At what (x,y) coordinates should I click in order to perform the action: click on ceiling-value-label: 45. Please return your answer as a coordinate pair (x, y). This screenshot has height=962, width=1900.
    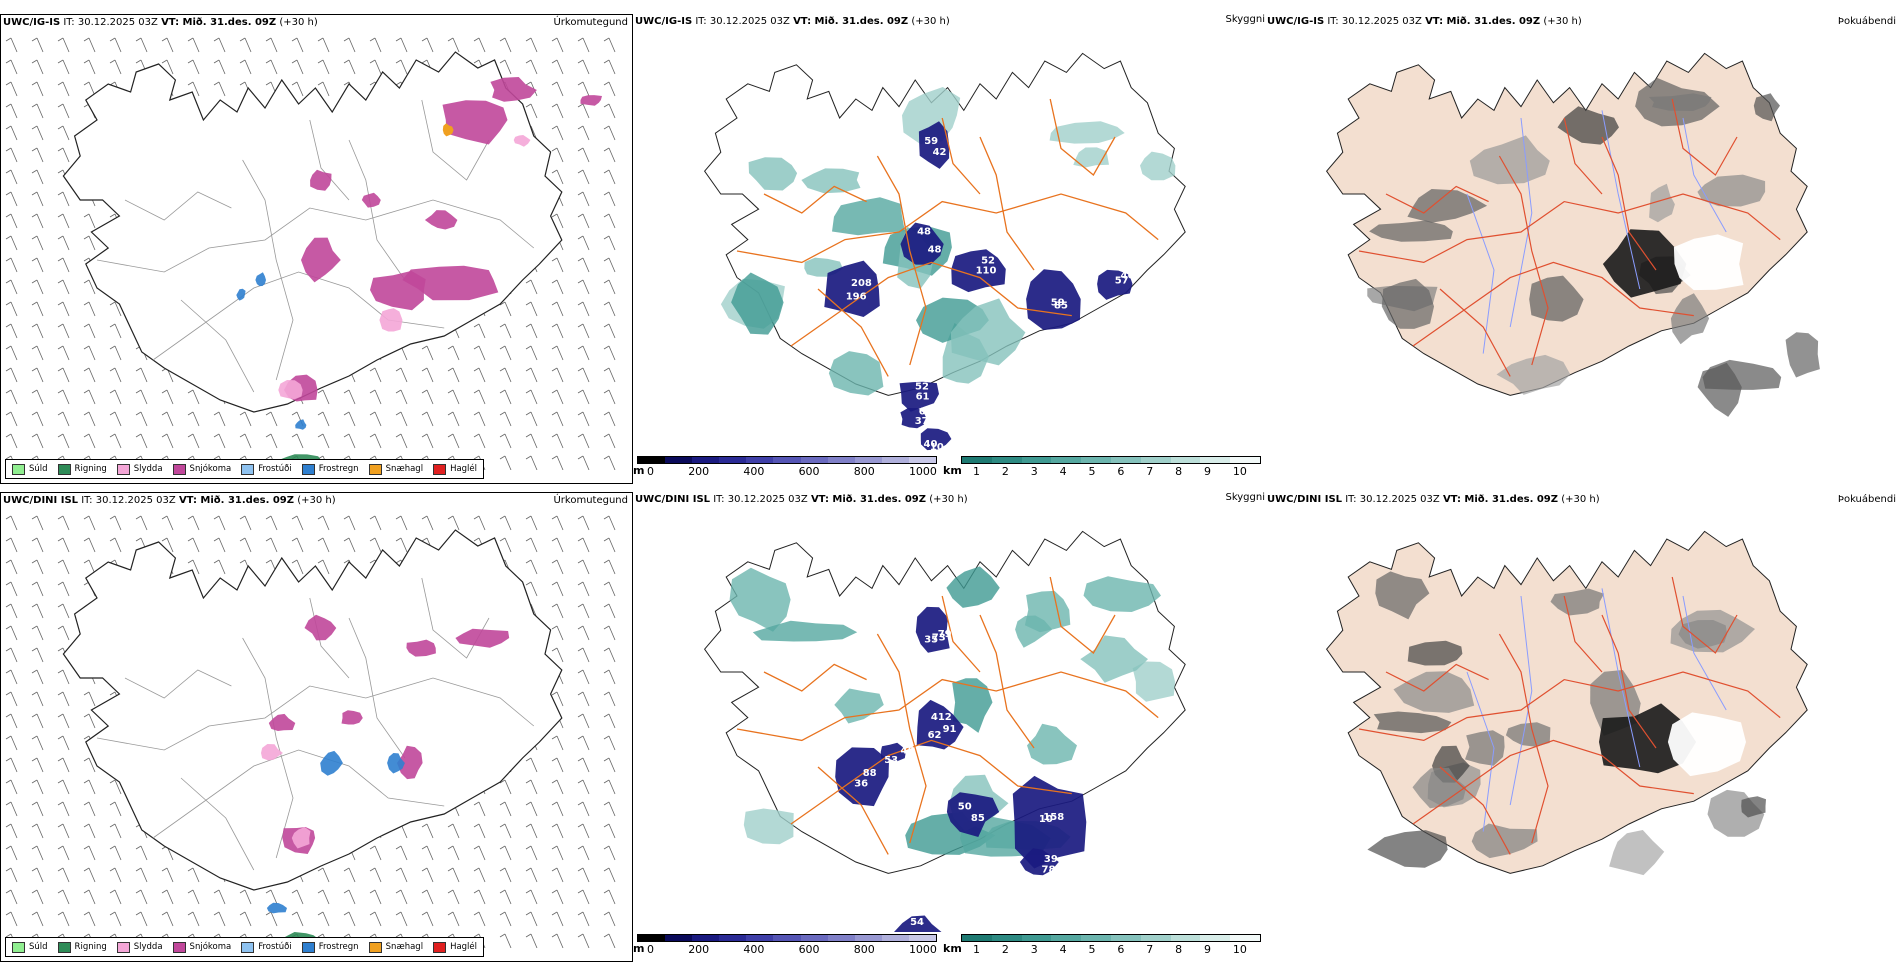
    Looking at the image, I should click on (908, 750).